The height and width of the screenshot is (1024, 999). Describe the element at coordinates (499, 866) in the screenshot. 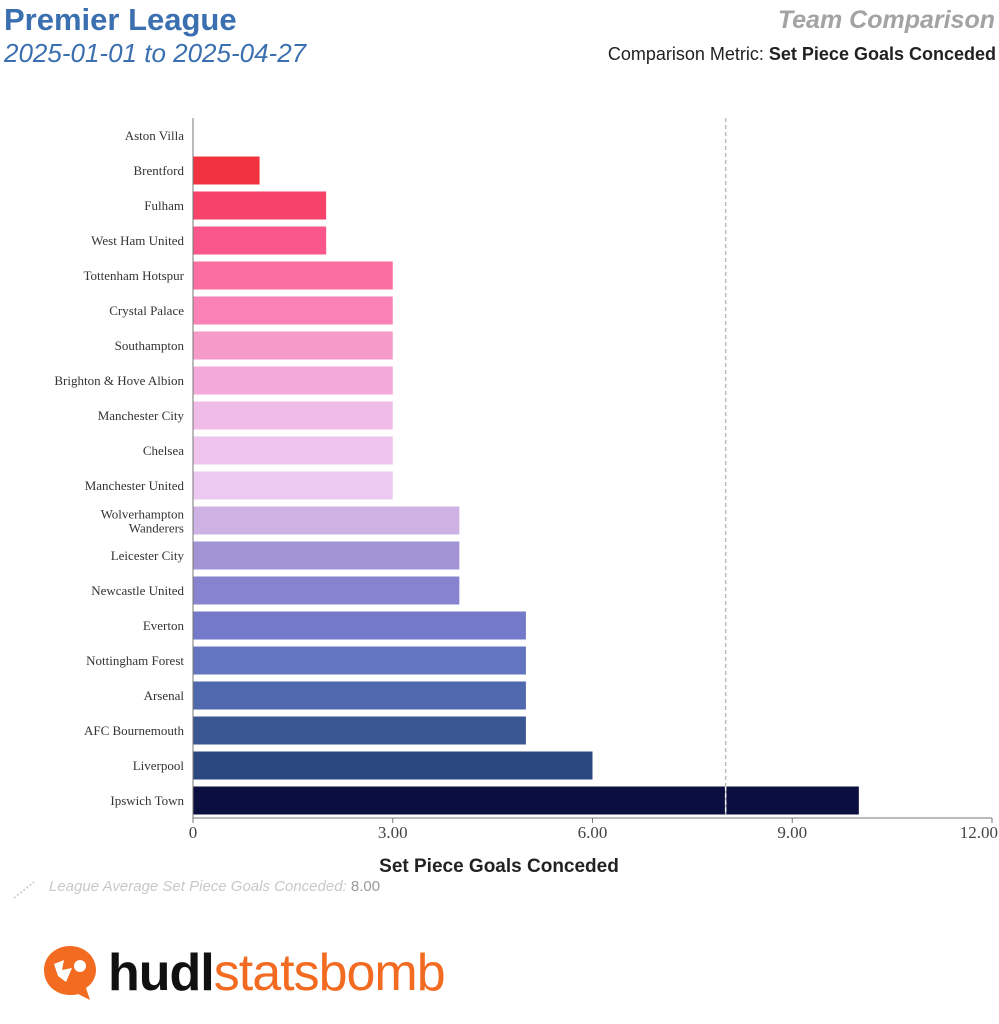

I see `x-axis-title: Set Piece Goals Conceded` at that location.